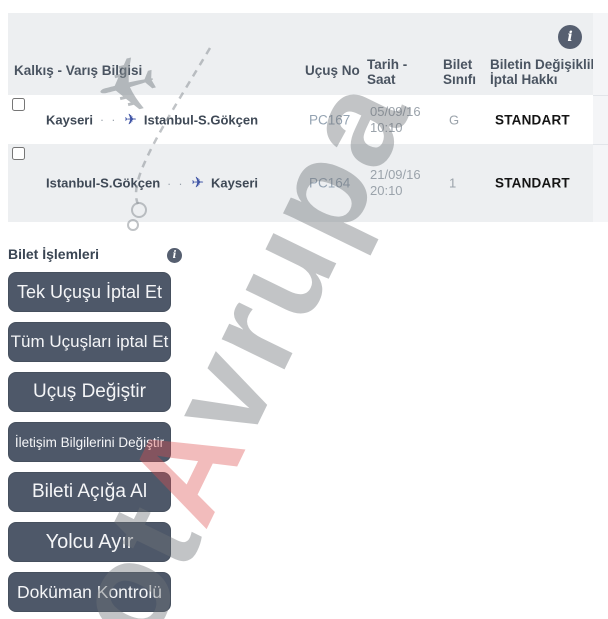 The image size is (608, 619). Describe the element at coordinates (89, 342) in the screenshot. I see `cancel-all-flights-button: Tüm Uçuşları iptal Et` at that location.